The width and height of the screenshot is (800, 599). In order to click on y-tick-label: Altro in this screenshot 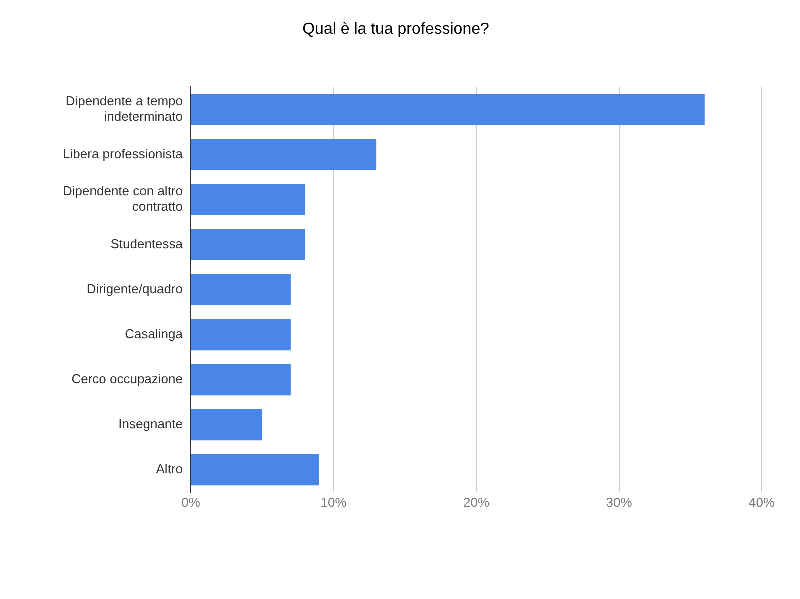, I will do `click(169, 468)`.